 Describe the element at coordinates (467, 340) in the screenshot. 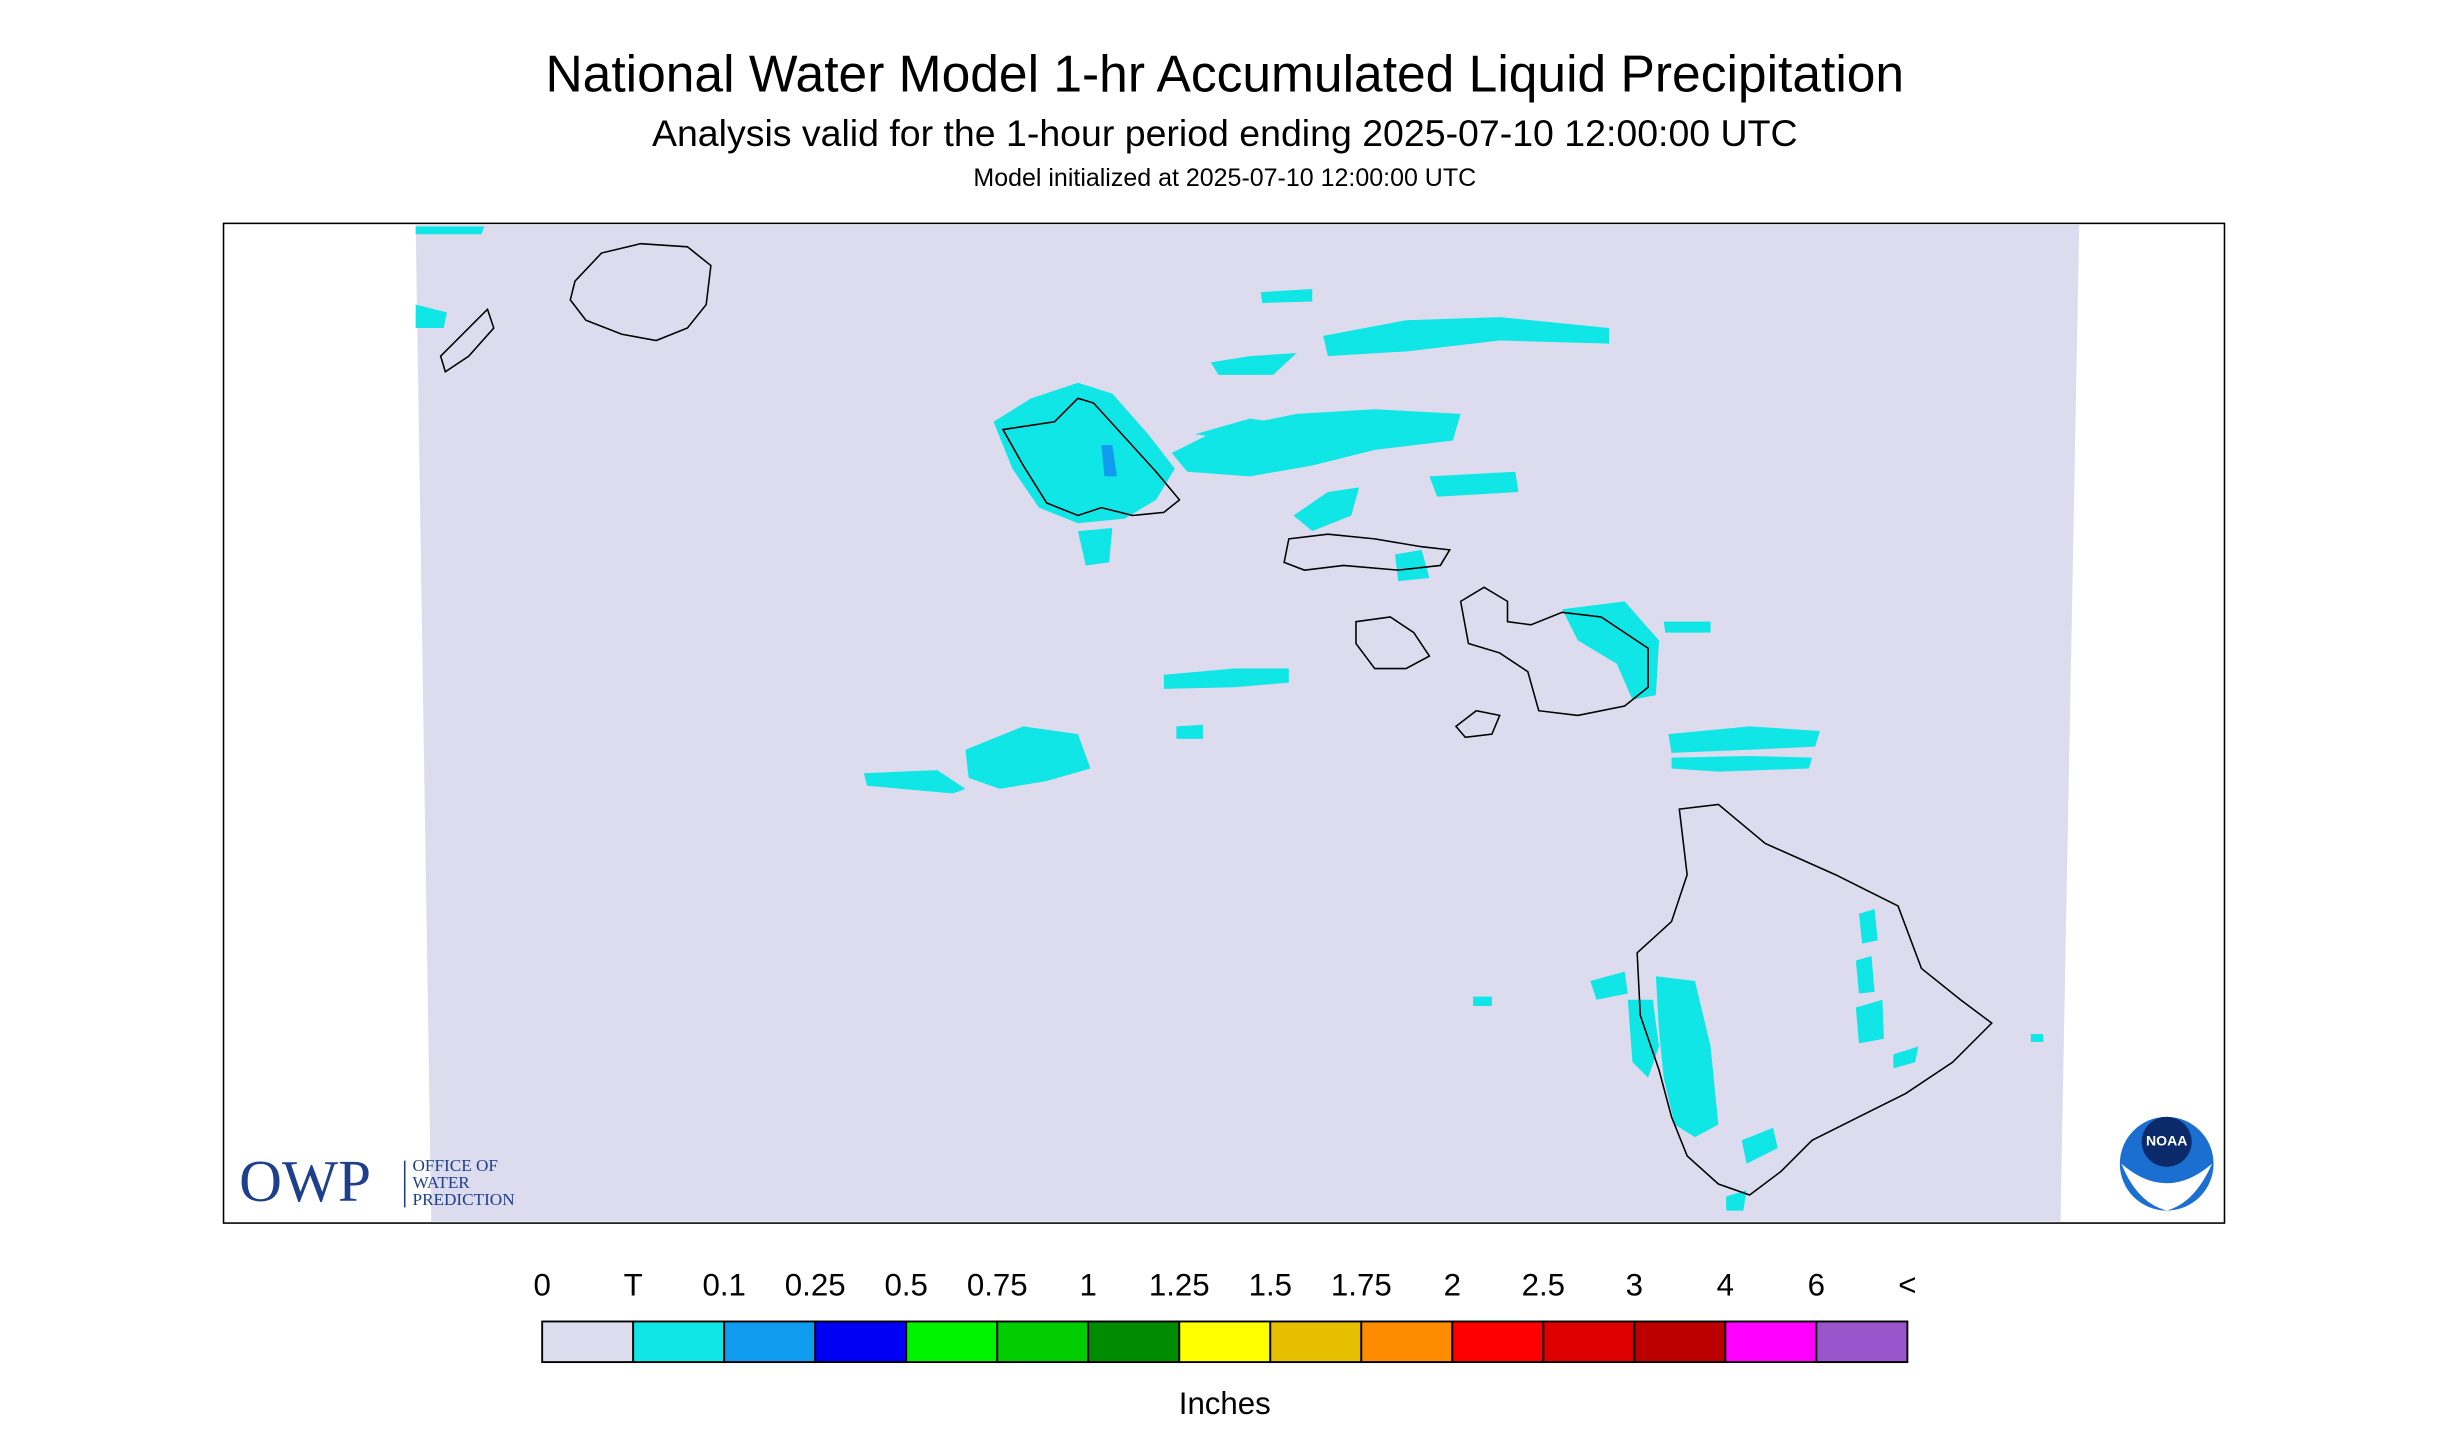

I see `island-niihau` at that location.